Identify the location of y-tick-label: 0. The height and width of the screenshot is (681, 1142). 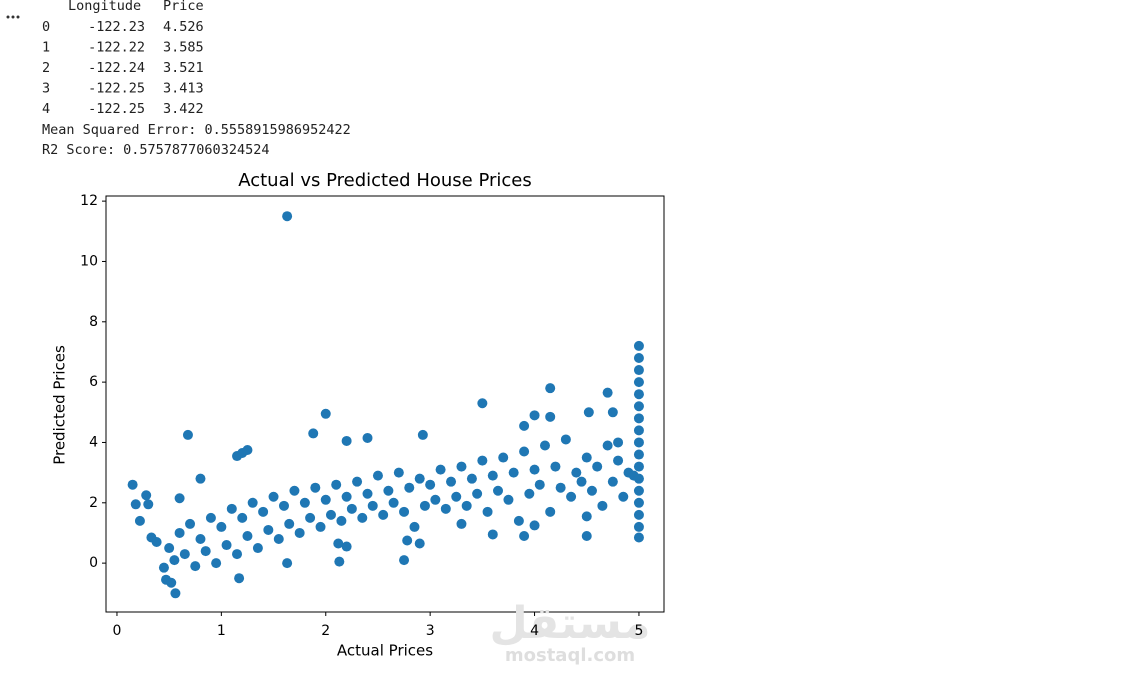
(93, 563).